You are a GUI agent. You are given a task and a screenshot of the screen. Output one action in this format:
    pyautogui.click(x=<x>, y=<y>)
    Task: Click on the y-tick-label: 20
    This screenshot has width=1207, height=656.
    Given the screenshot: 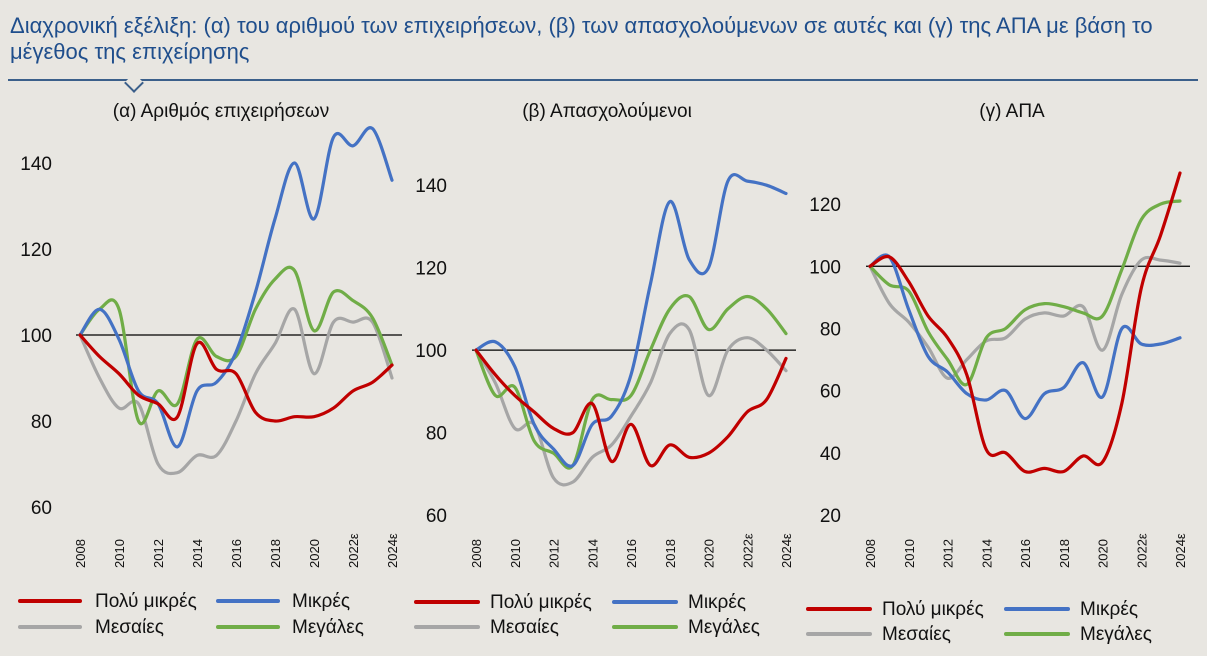 What is the action you would take?
    pyautogui.click(x=830, y=516)
    